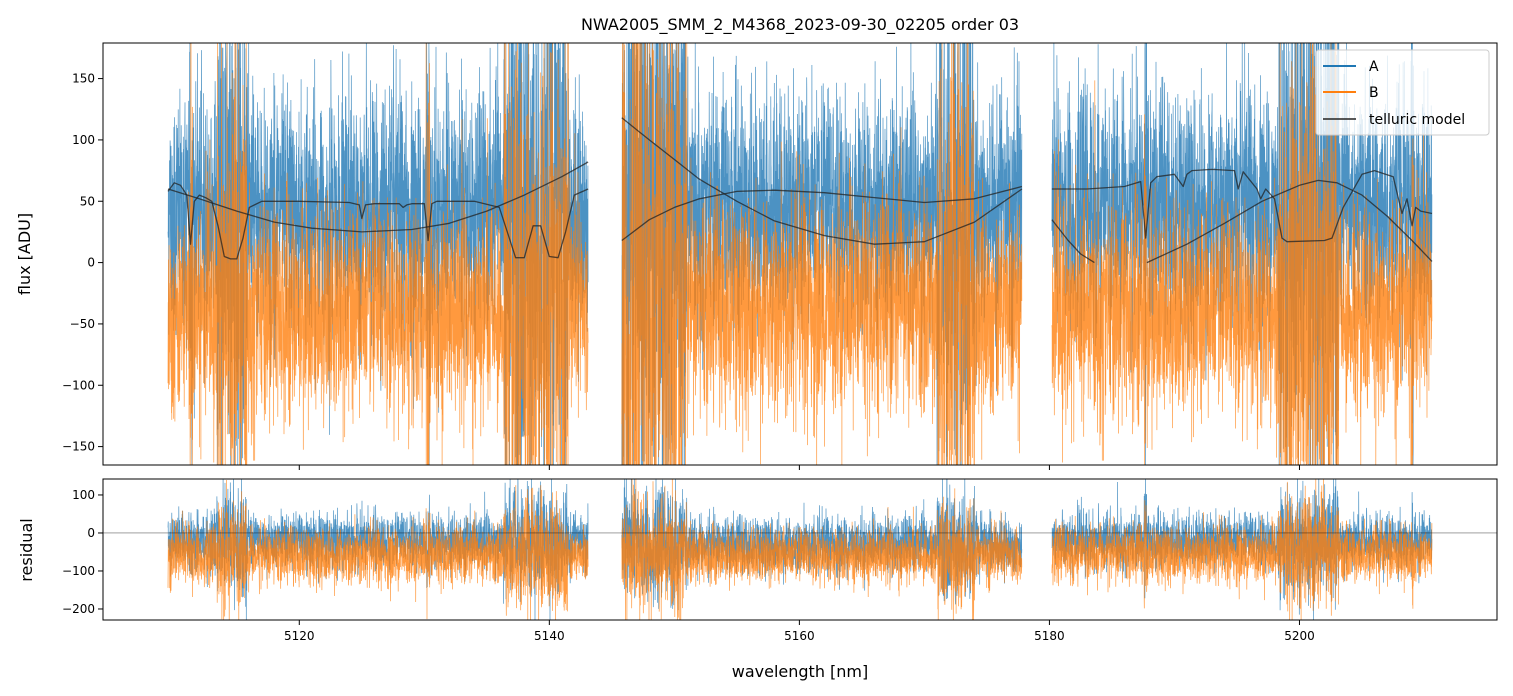 This screenshot has width=1513, height=696. I want to click on flux-ylabel: flux [ADU], so click(24, 254).